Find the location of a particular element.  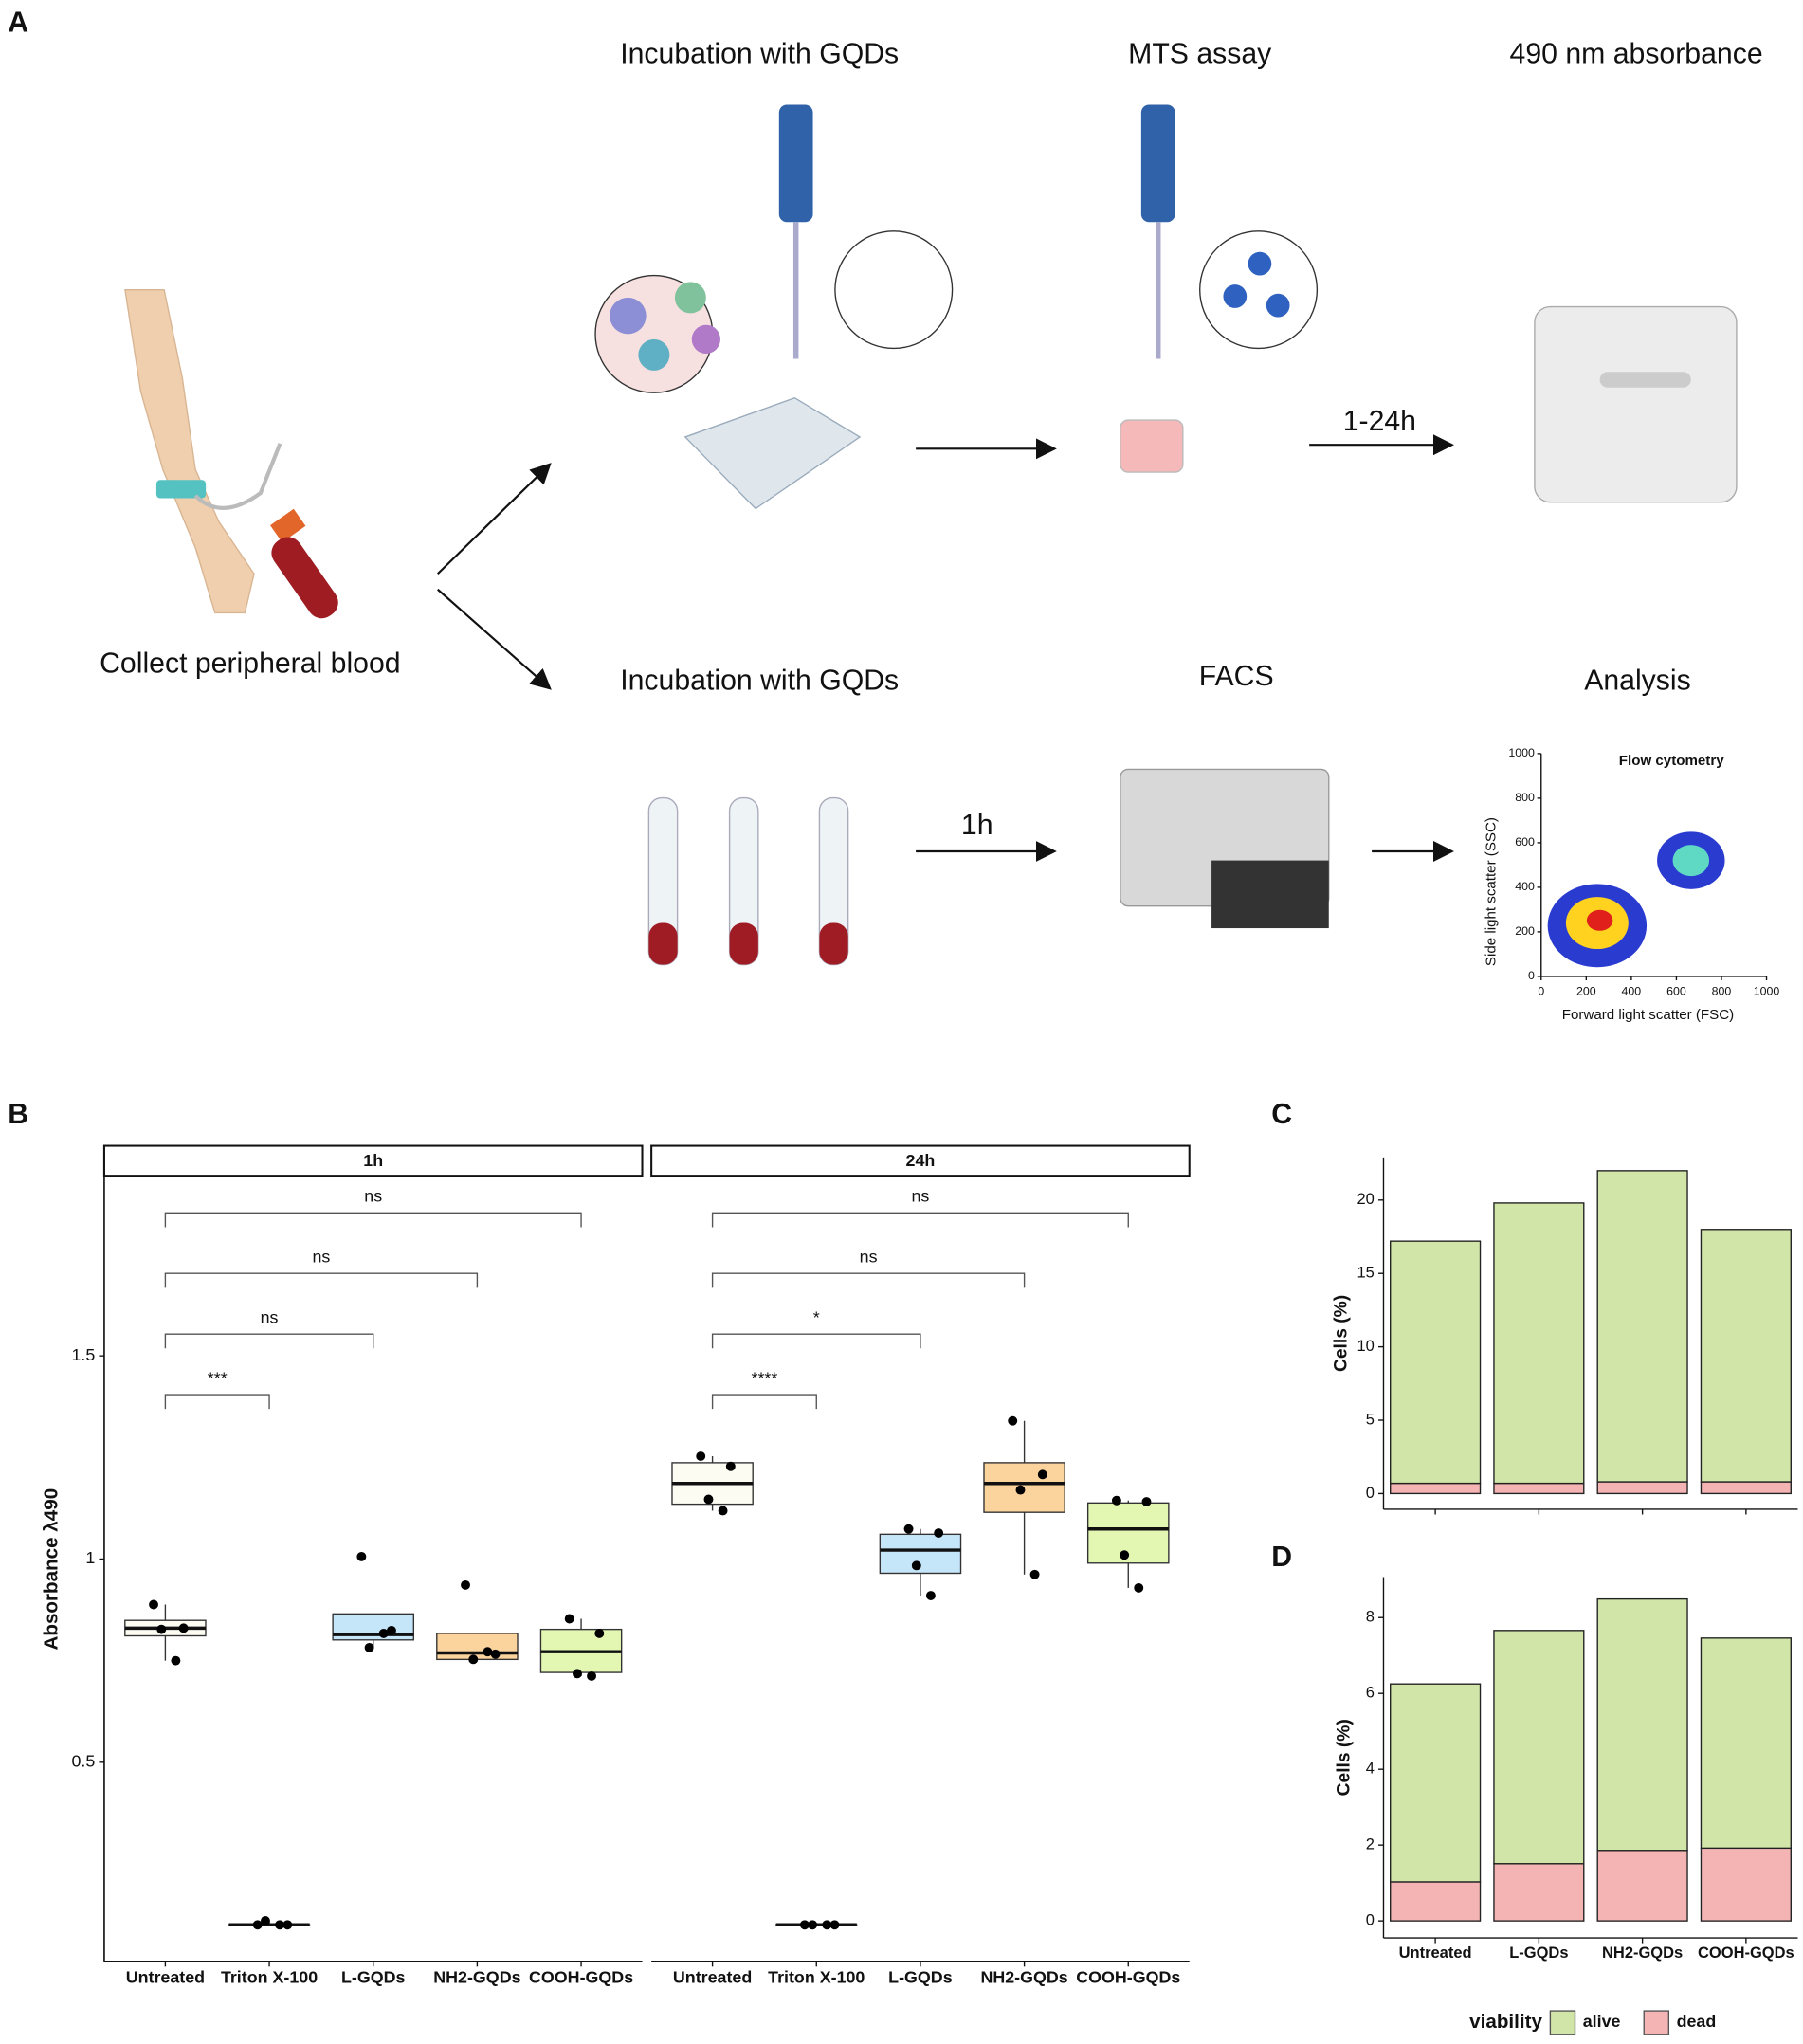

y-tick-label: 0.5 is located at coordinates (83, 1761).